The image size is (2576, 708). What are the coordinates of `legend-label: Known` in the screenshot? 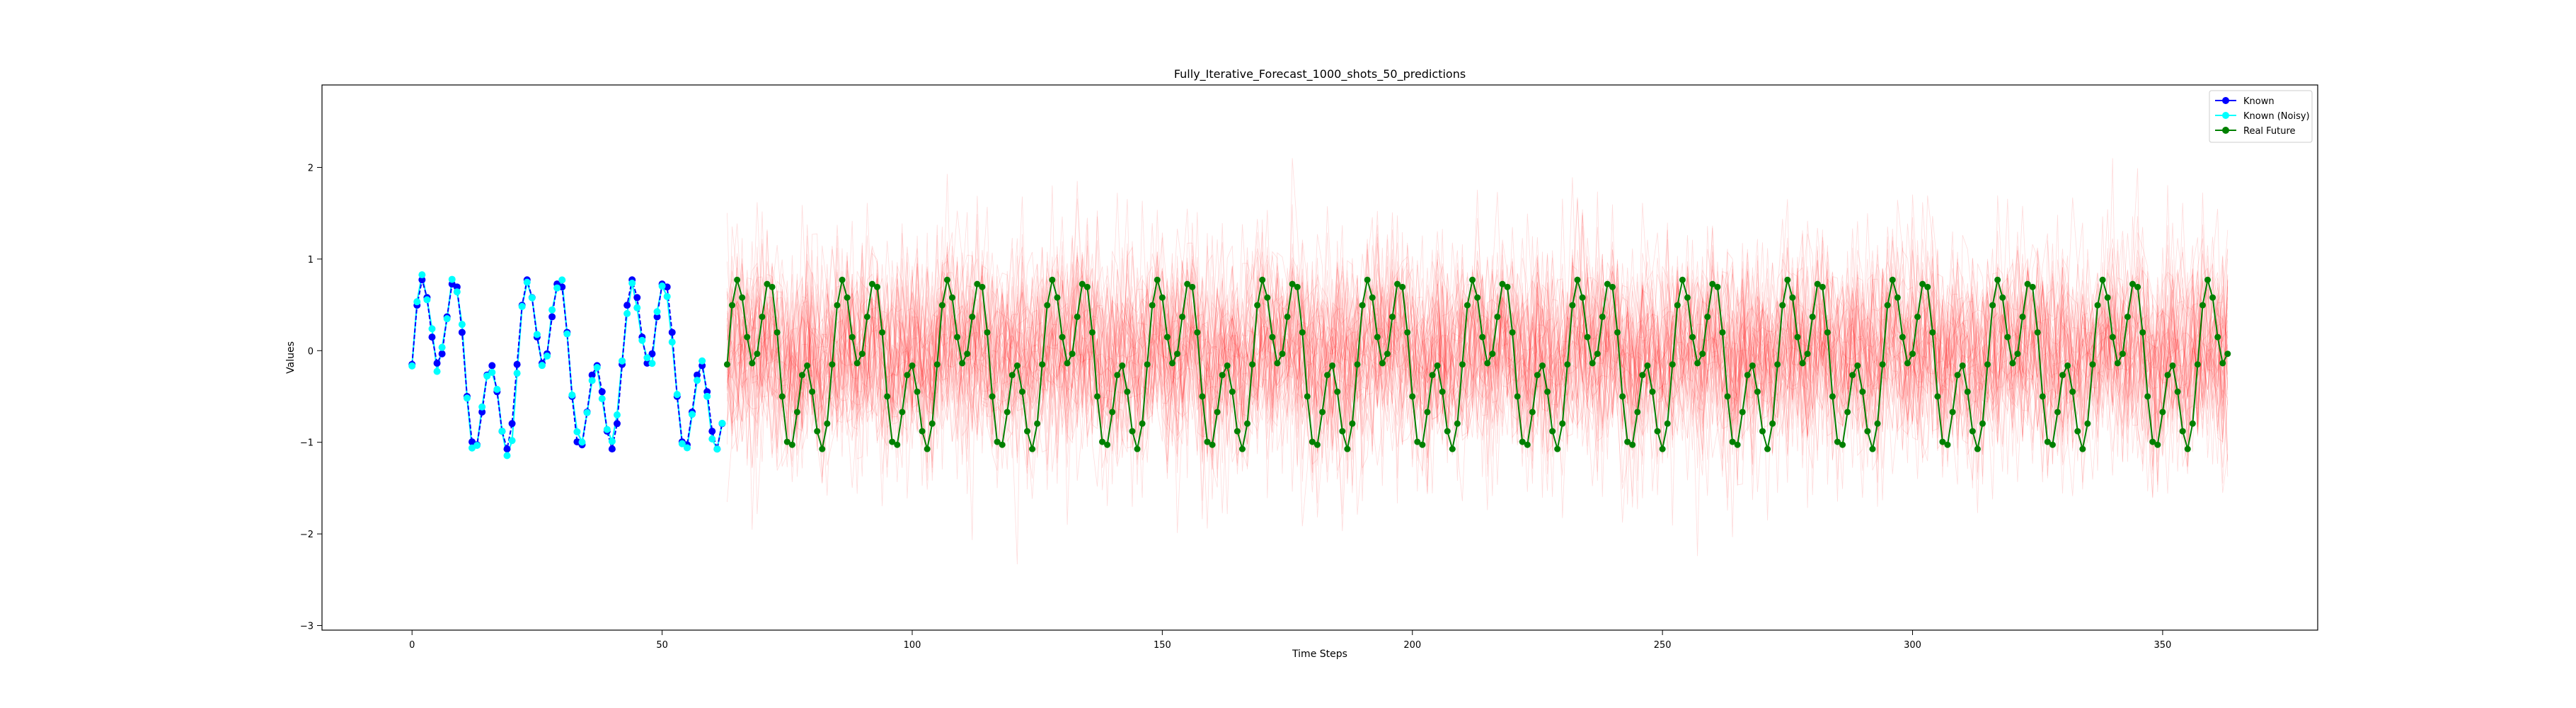 It's located at (2259, 102).